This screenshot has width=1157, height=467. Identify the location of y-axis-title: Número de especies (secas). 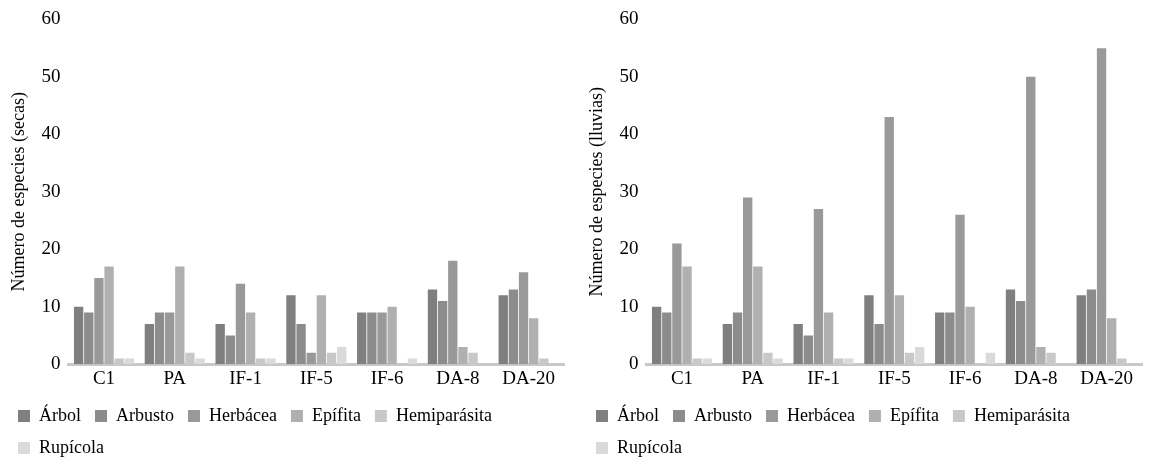
(18, 192).